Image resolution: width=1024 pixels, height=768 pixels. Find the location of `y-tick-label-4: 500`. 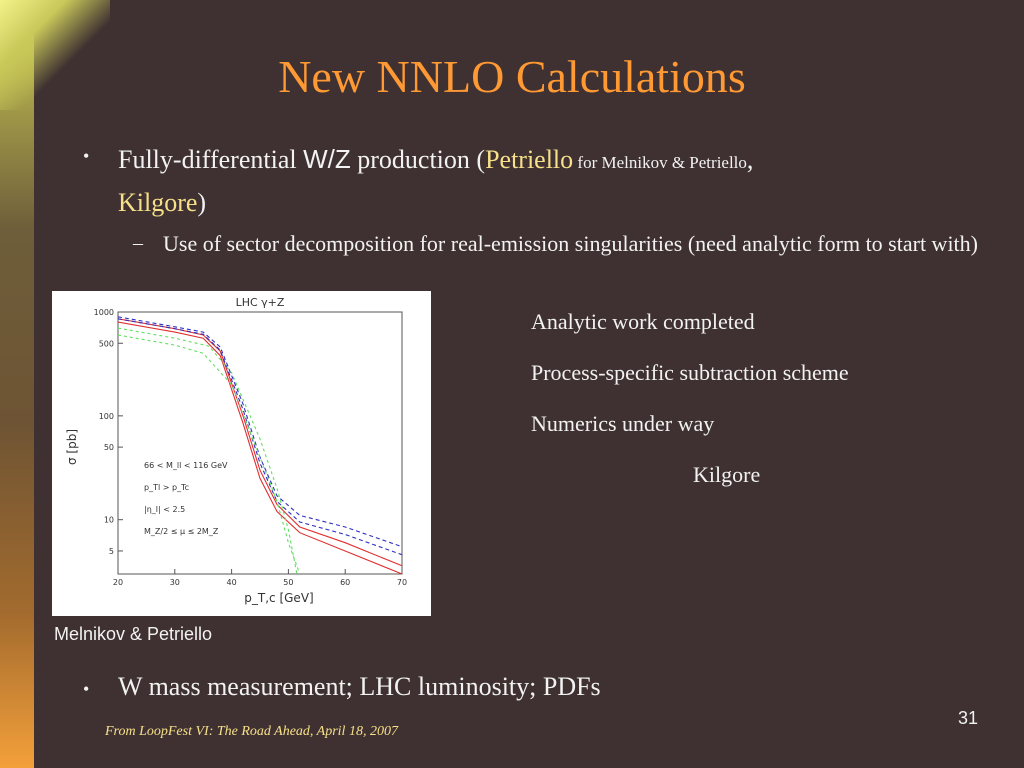

y-tick-label-4: 500 is located at coordinates (106, 343).